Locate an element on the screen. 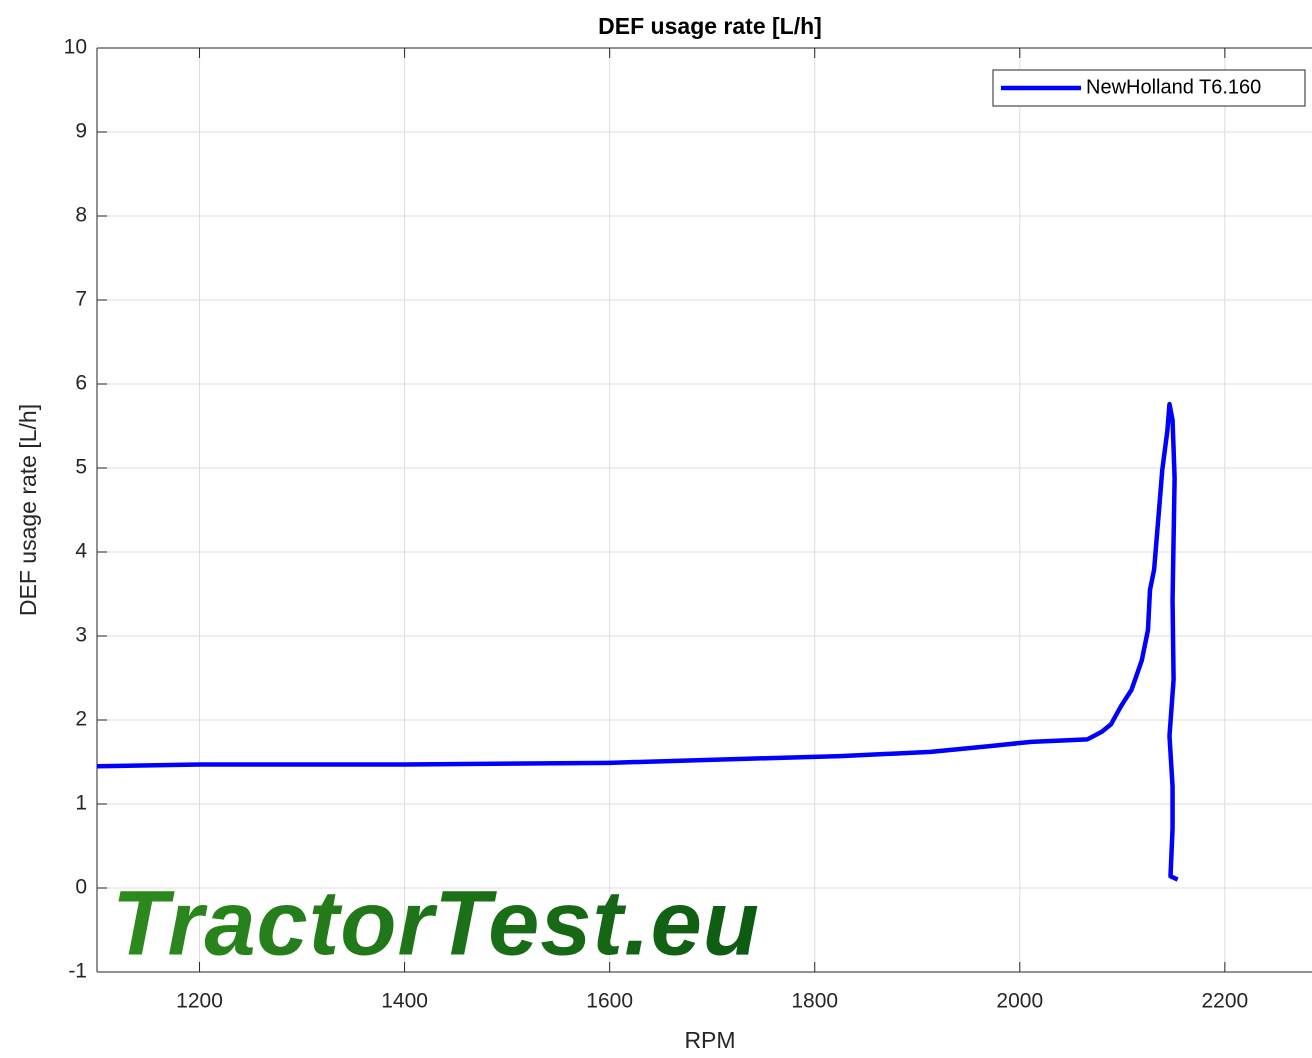 The image size is (1312, 1058). y-tick-label: 6 is located at coordinates (81, 383).